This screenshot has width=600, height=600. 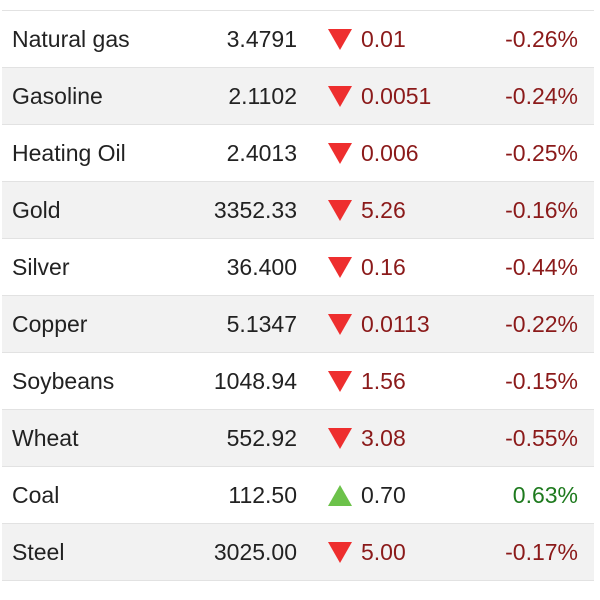 What do you see at coordinates (261, 324) in the screenshot?
I see `commodity-price: 5.1347` at bounding box center [261, 324].